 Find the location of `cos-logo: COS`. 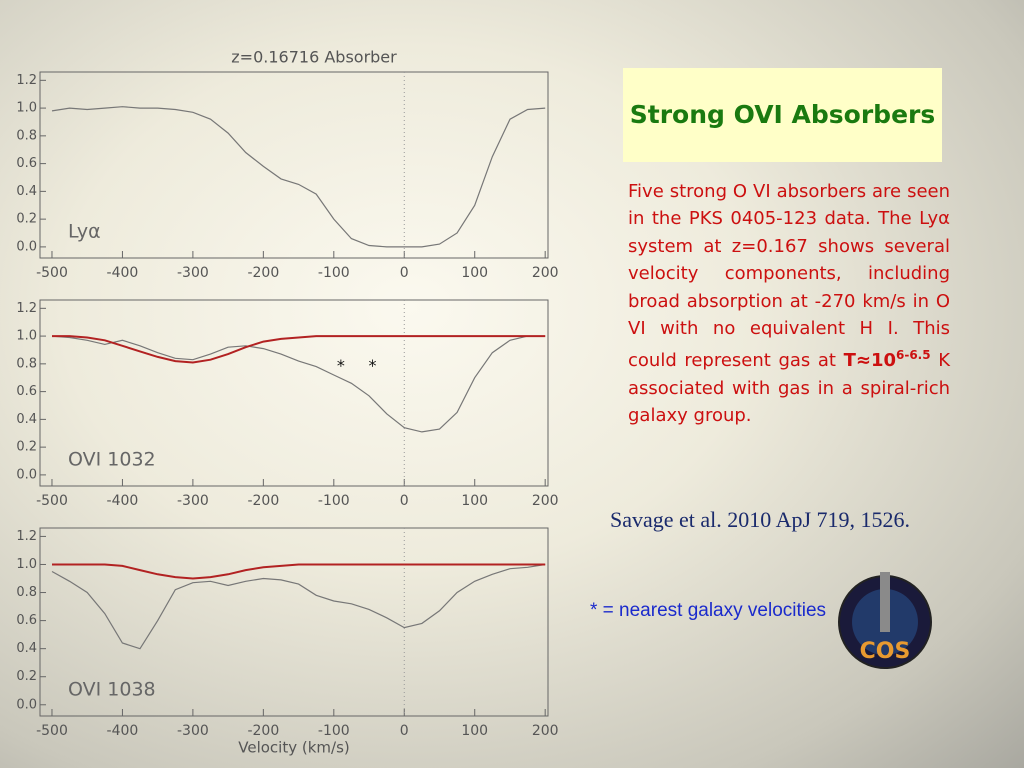

cos-logo: COS is located at coordinates (885, 620).